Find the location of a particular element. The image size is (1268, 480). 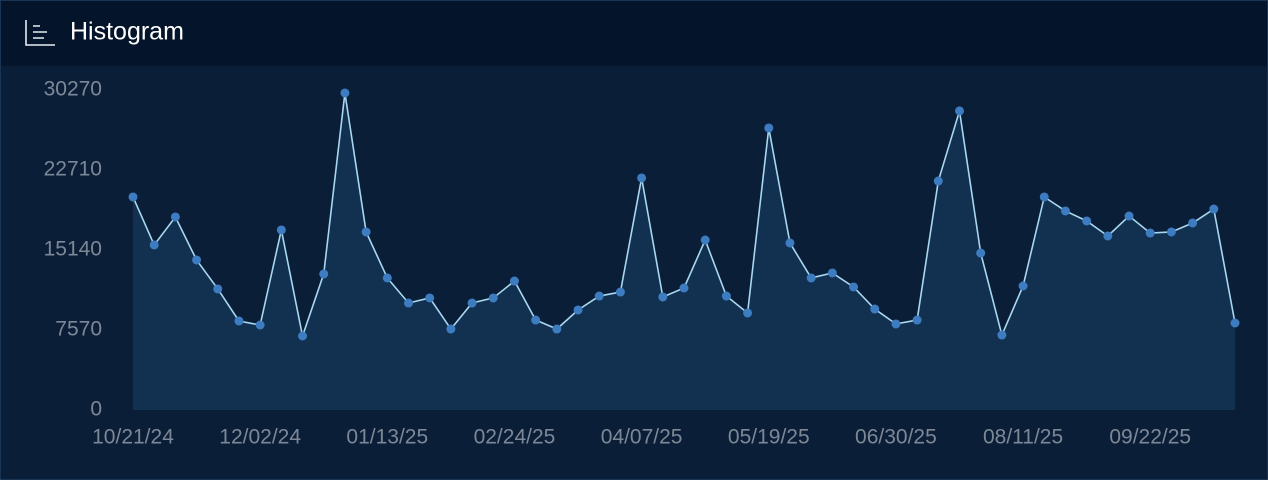

x-tick-label: 02/24/25 is located at coordinates (515, 437).